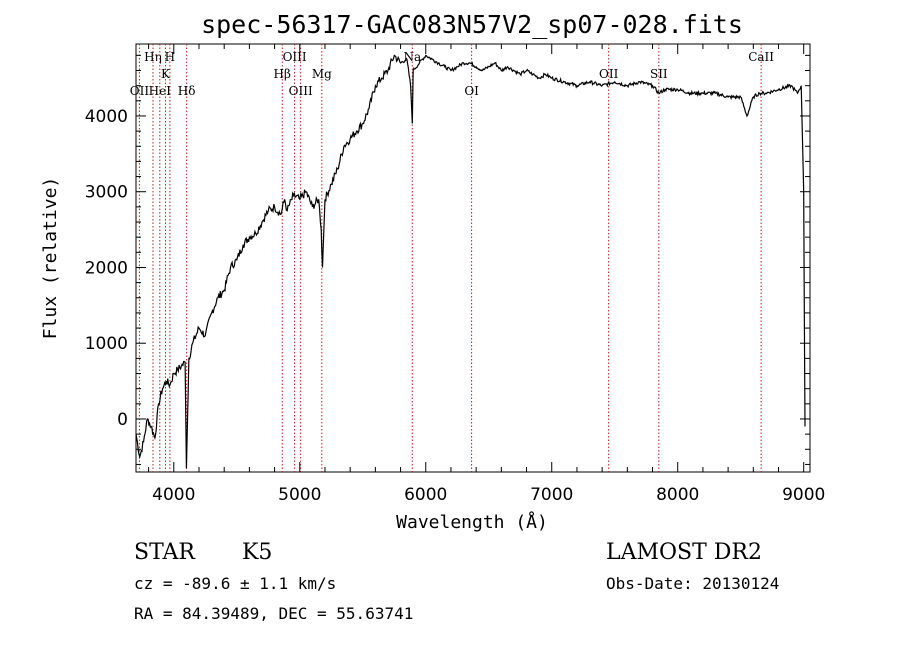  Describe the element at coordinates (299, 495) in the screenshot. I see `x-tick-label: 5000` at that location.